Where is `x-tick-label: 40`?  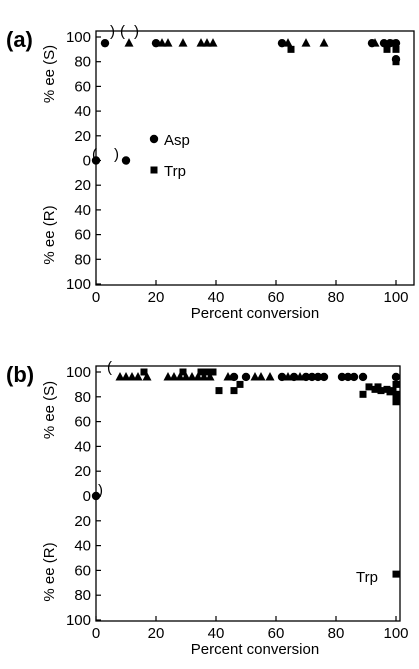
x-tick-label: 40 is located at coordinates (216, 297).